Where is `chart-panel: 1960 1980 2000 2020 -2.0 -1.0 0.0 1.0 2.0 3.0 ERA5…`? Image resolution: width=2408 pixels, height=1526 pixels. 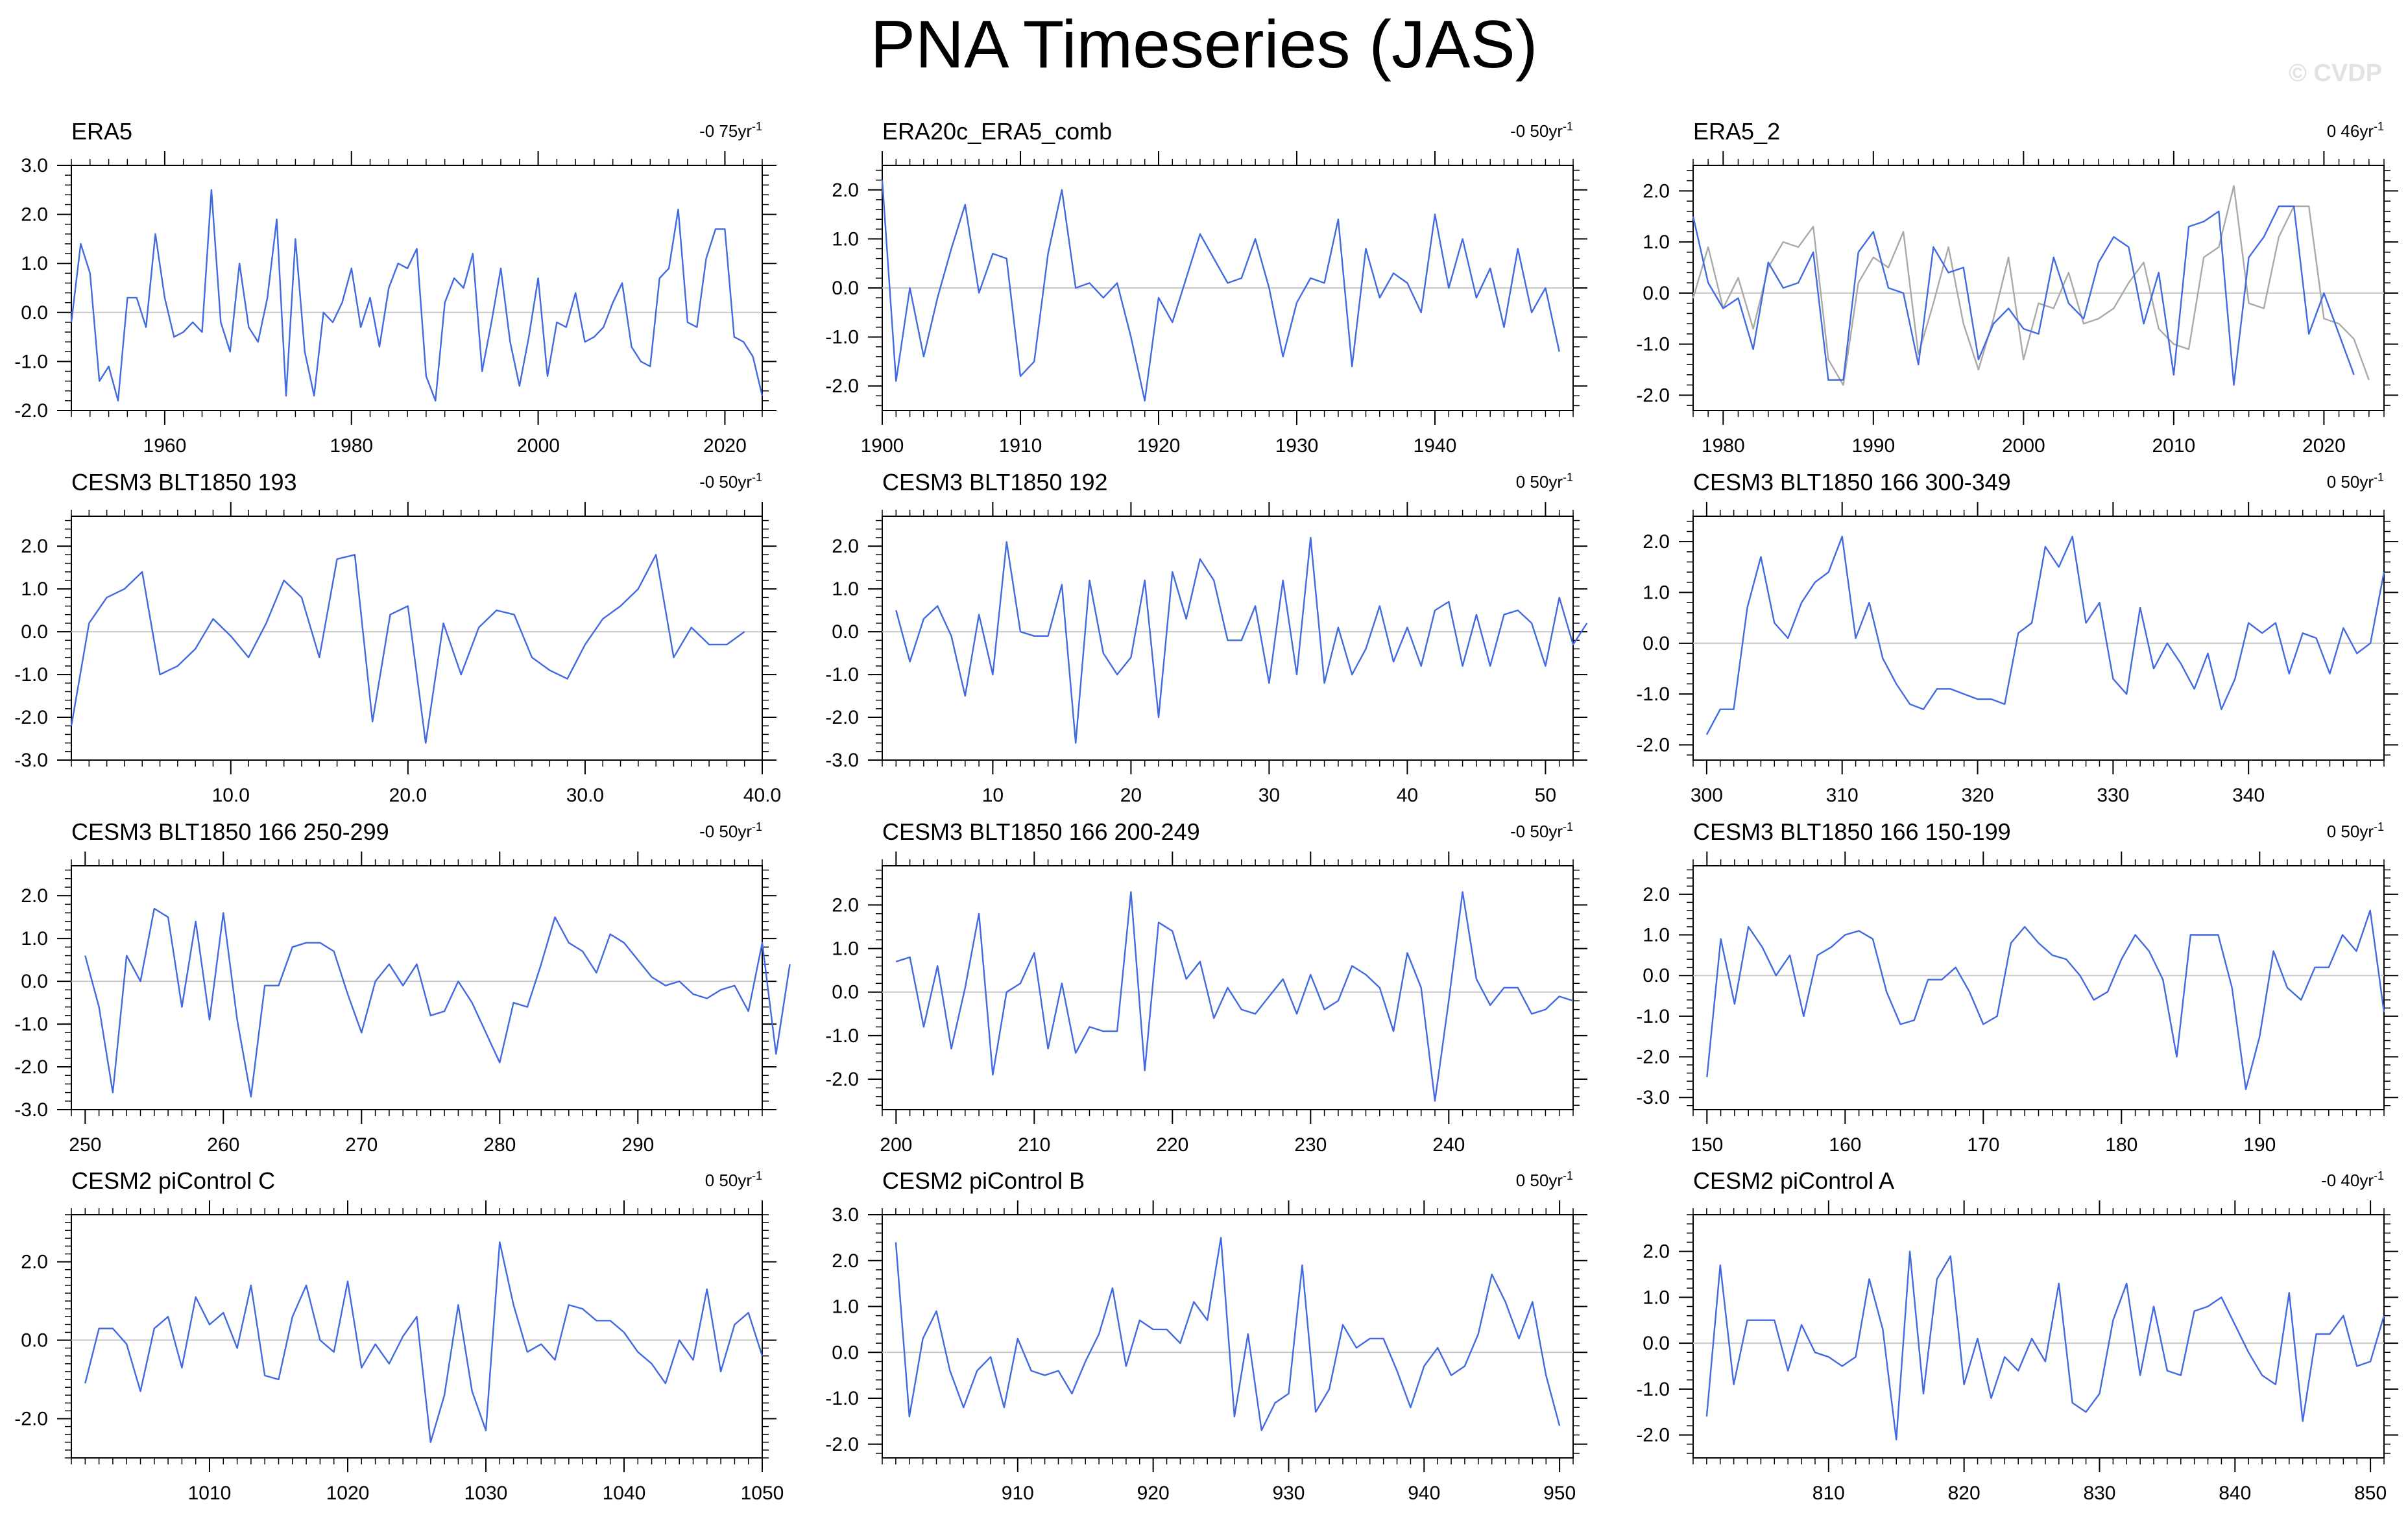
chart-panel: 1960 1980 2000 2020 -2.0 -1.0 0.0 1.0 2.0 3.0 ERA5… is located at coordinates (395, 287).